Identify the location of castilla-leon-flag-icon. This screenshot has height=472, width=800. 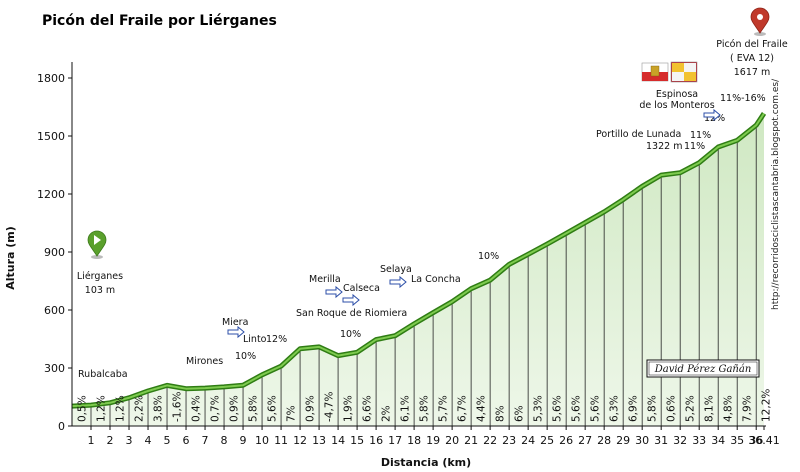
(684, 72).